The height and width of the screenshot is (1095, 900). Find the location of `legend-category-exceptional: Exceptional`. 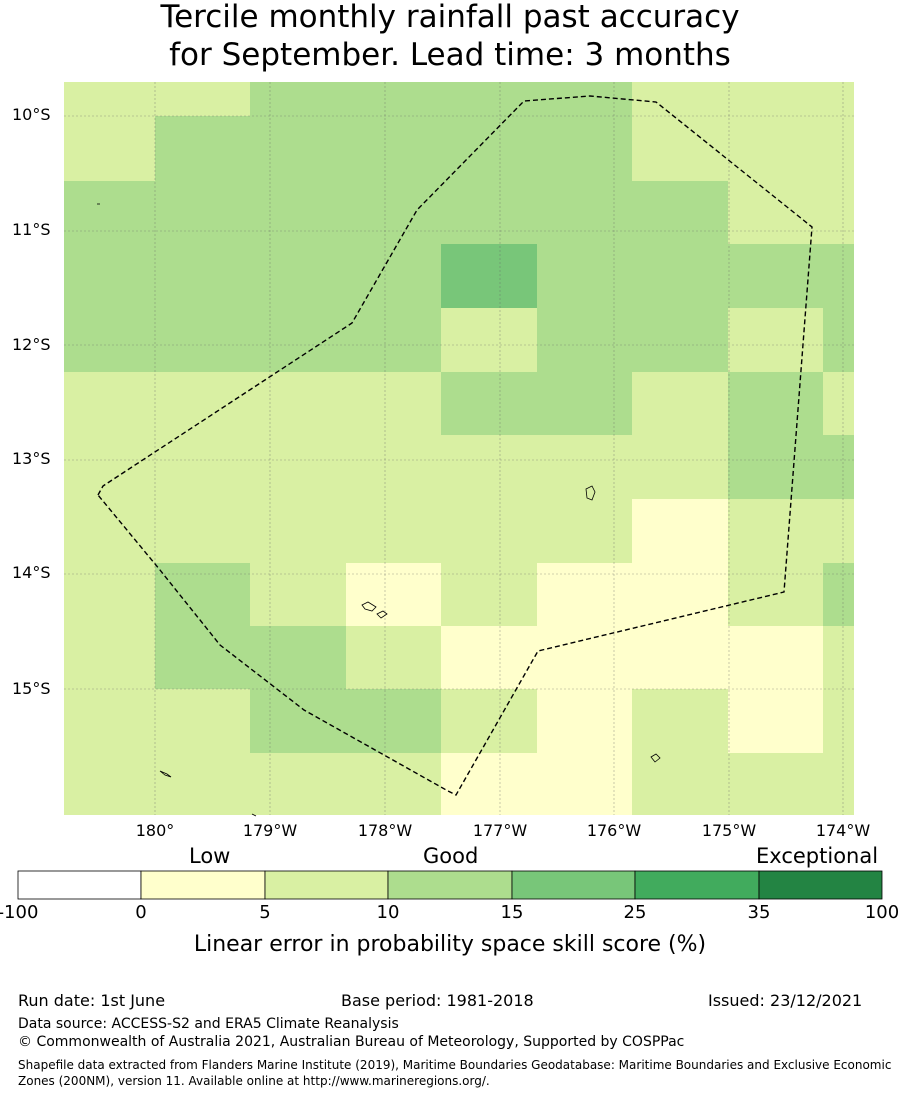

legend-category-exceptional: Exceptional is located at coordinates (817, 856).